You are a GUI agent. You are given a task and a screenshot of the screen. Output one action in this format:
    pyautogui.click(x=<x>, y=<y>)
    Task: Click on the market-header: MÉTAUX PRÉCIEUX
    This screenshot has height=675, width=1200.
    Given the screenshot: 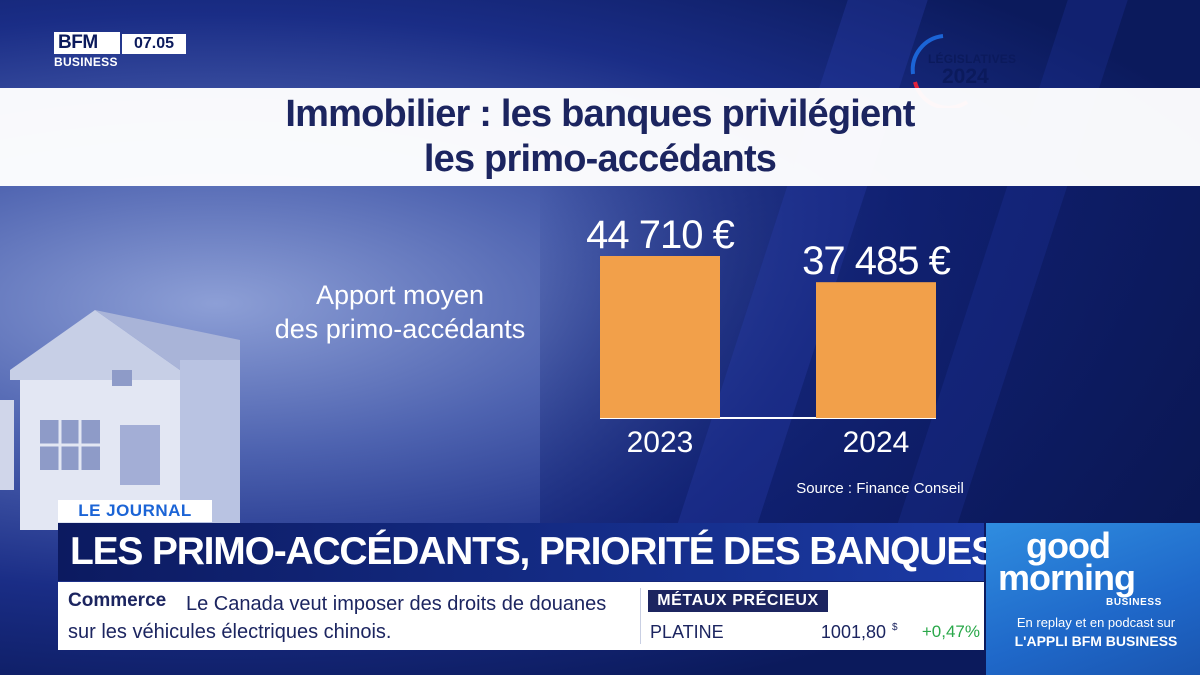 What is the action you would take?
    pyautogui.click(x=738, y=601)
    